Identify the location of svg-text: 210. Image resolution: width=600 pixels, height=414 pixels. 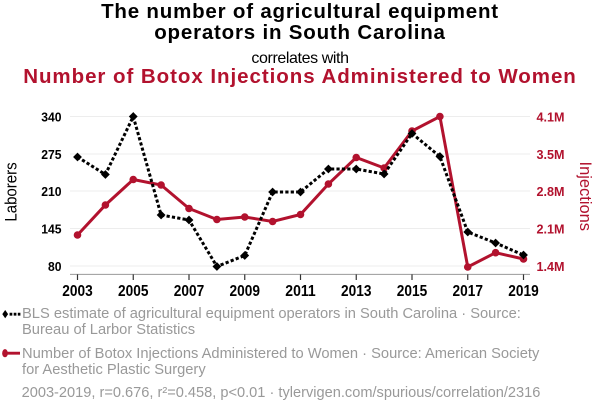
(51, 191).